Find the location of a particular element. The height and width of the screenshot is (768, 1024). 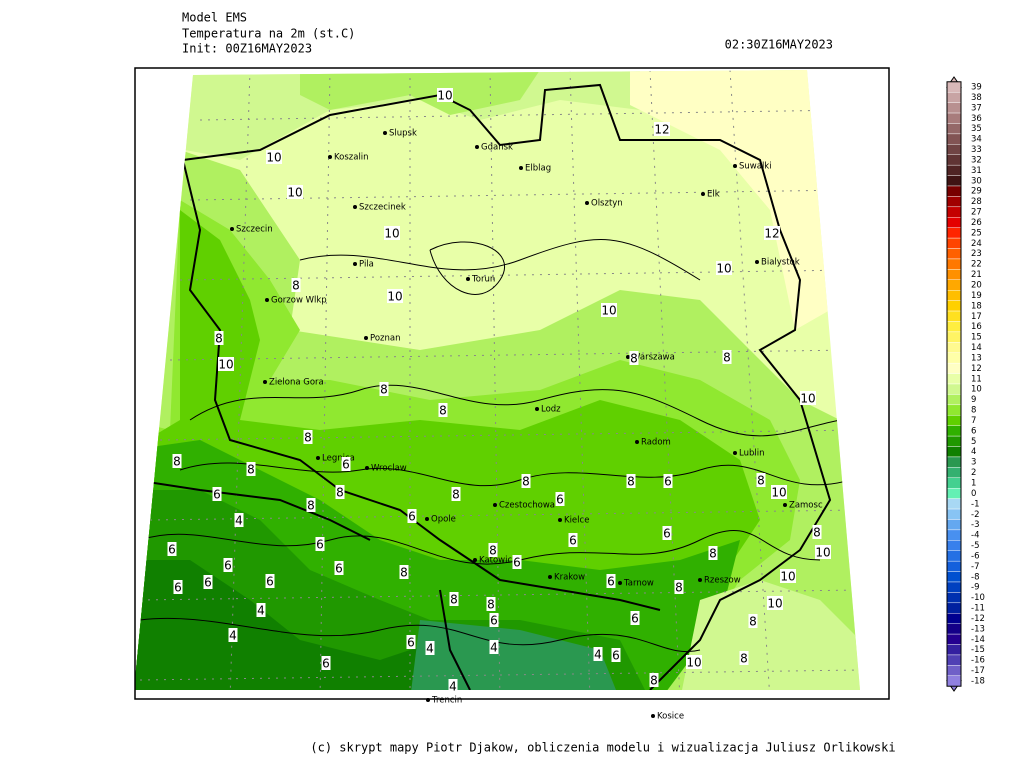

legend-label: -11 is located at coordinates (978, 609).